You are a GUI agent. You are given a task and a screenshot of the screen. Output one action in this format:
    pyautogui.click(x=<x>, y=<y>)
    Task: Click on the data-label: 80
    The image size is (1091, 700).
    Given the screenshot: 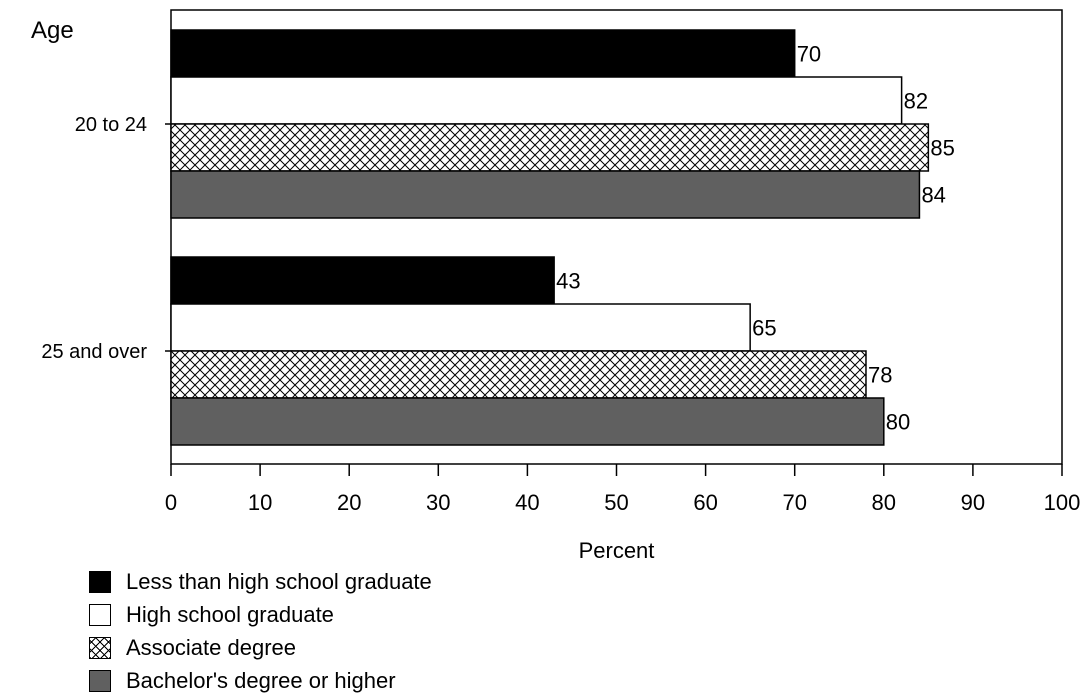 What is the action you would take?
    pyautogui.click(x=898, y=422)
    